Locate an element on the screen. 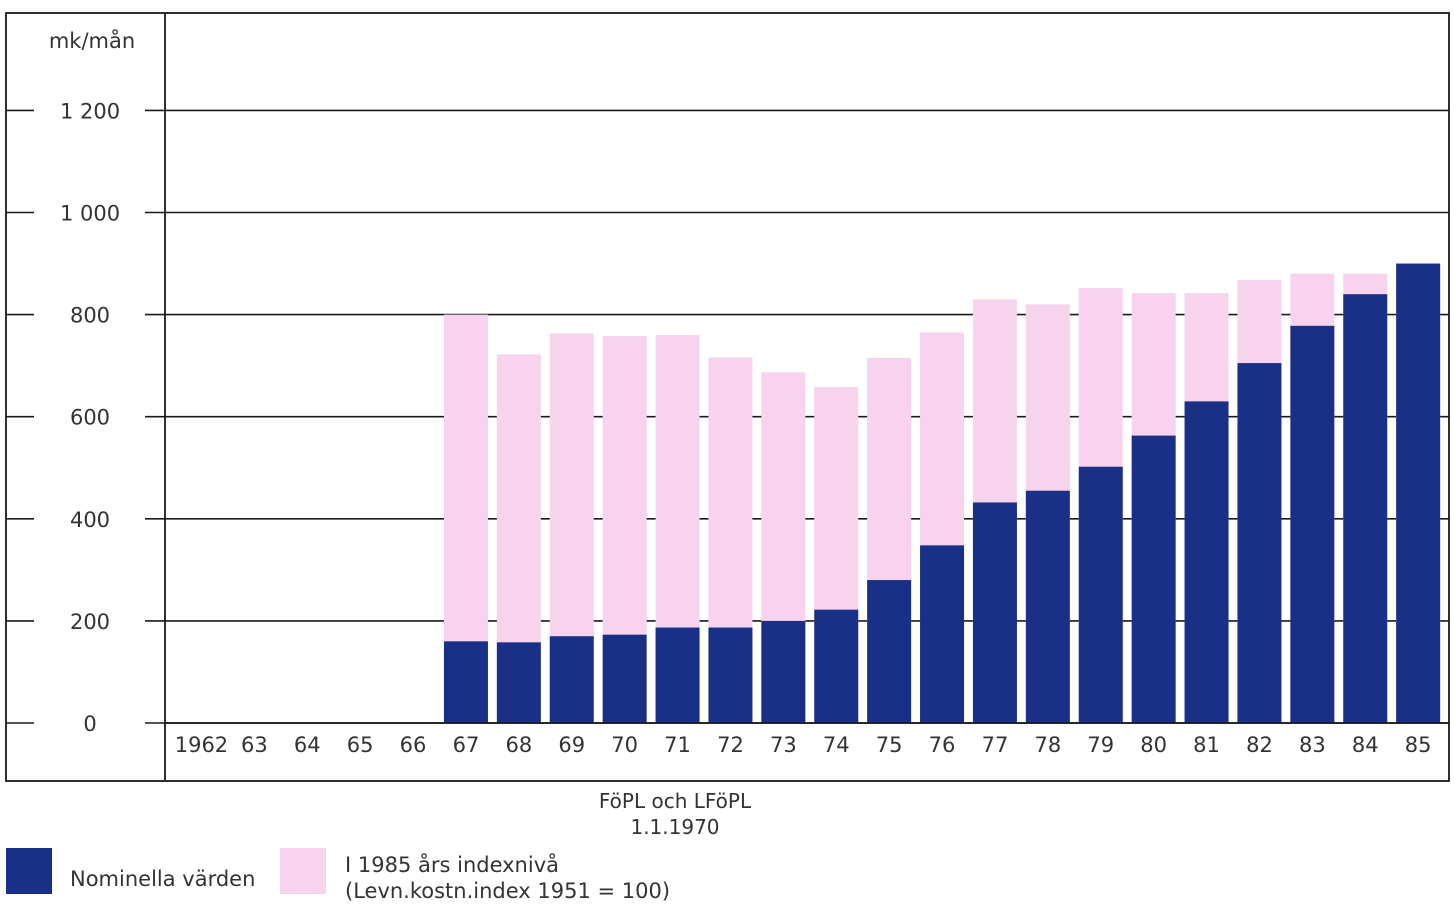 The width and height of the screenshot is (1454, 904). y-tick-label: 800 is located at coordinates (90, 316).